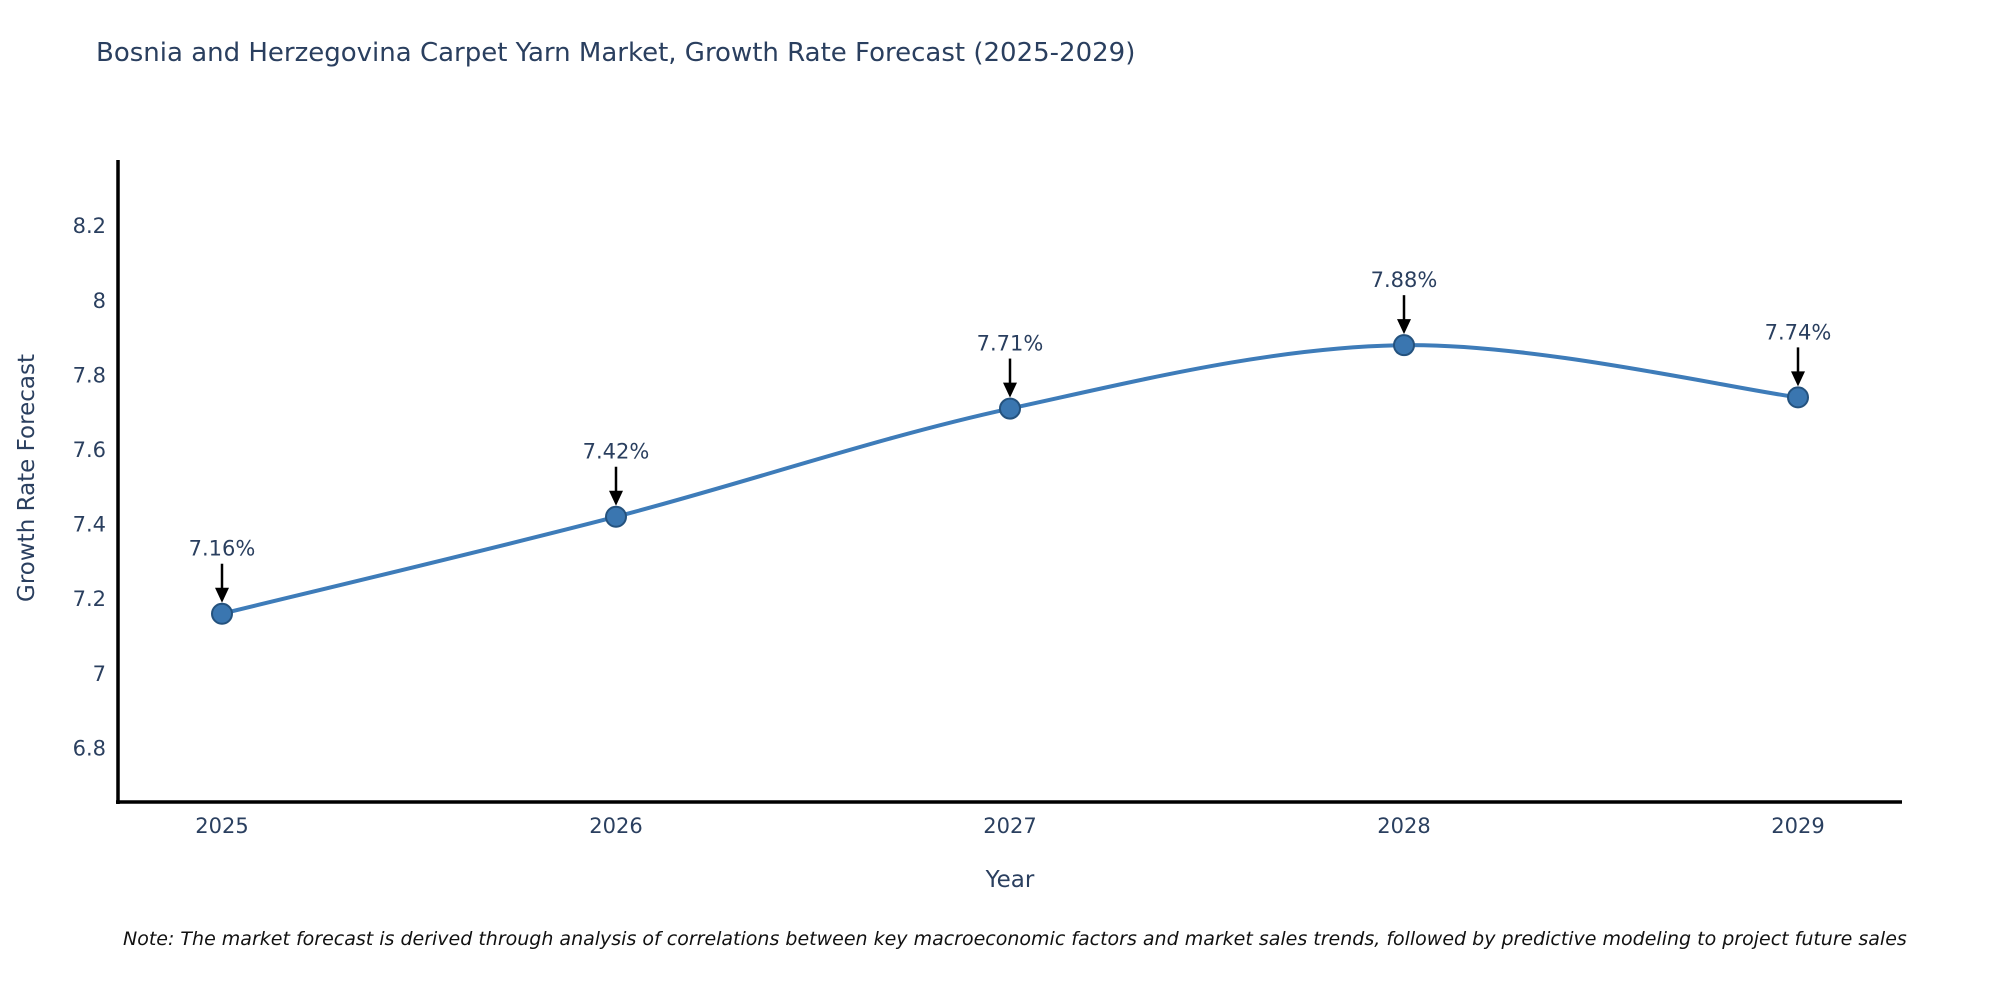  Describe the element at coordinates (1009, 826) in the screenshot. I see `x-tick-label: 2027` at that location.